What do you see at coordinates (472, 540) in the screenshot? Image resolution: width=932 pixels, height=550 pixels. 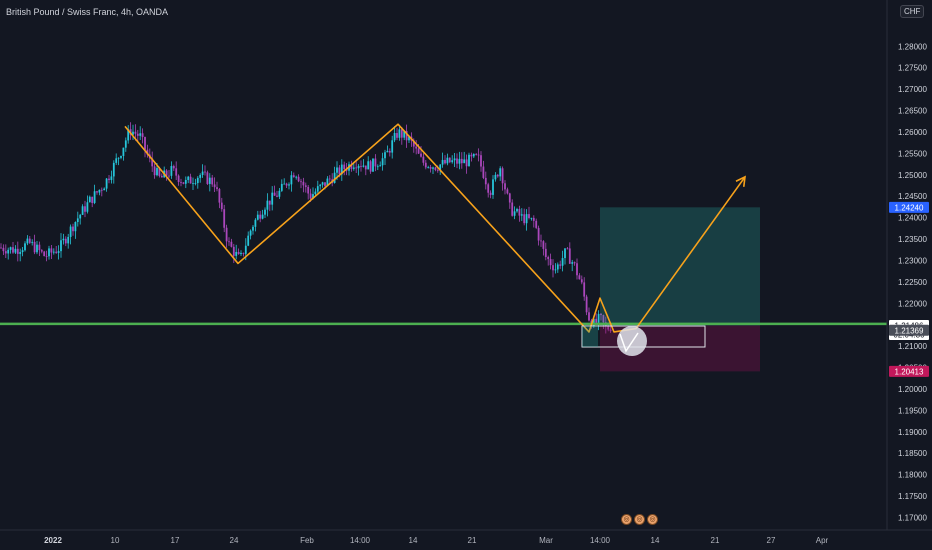 I see `time-tick-label: 21` at bounding box center [472, 540].